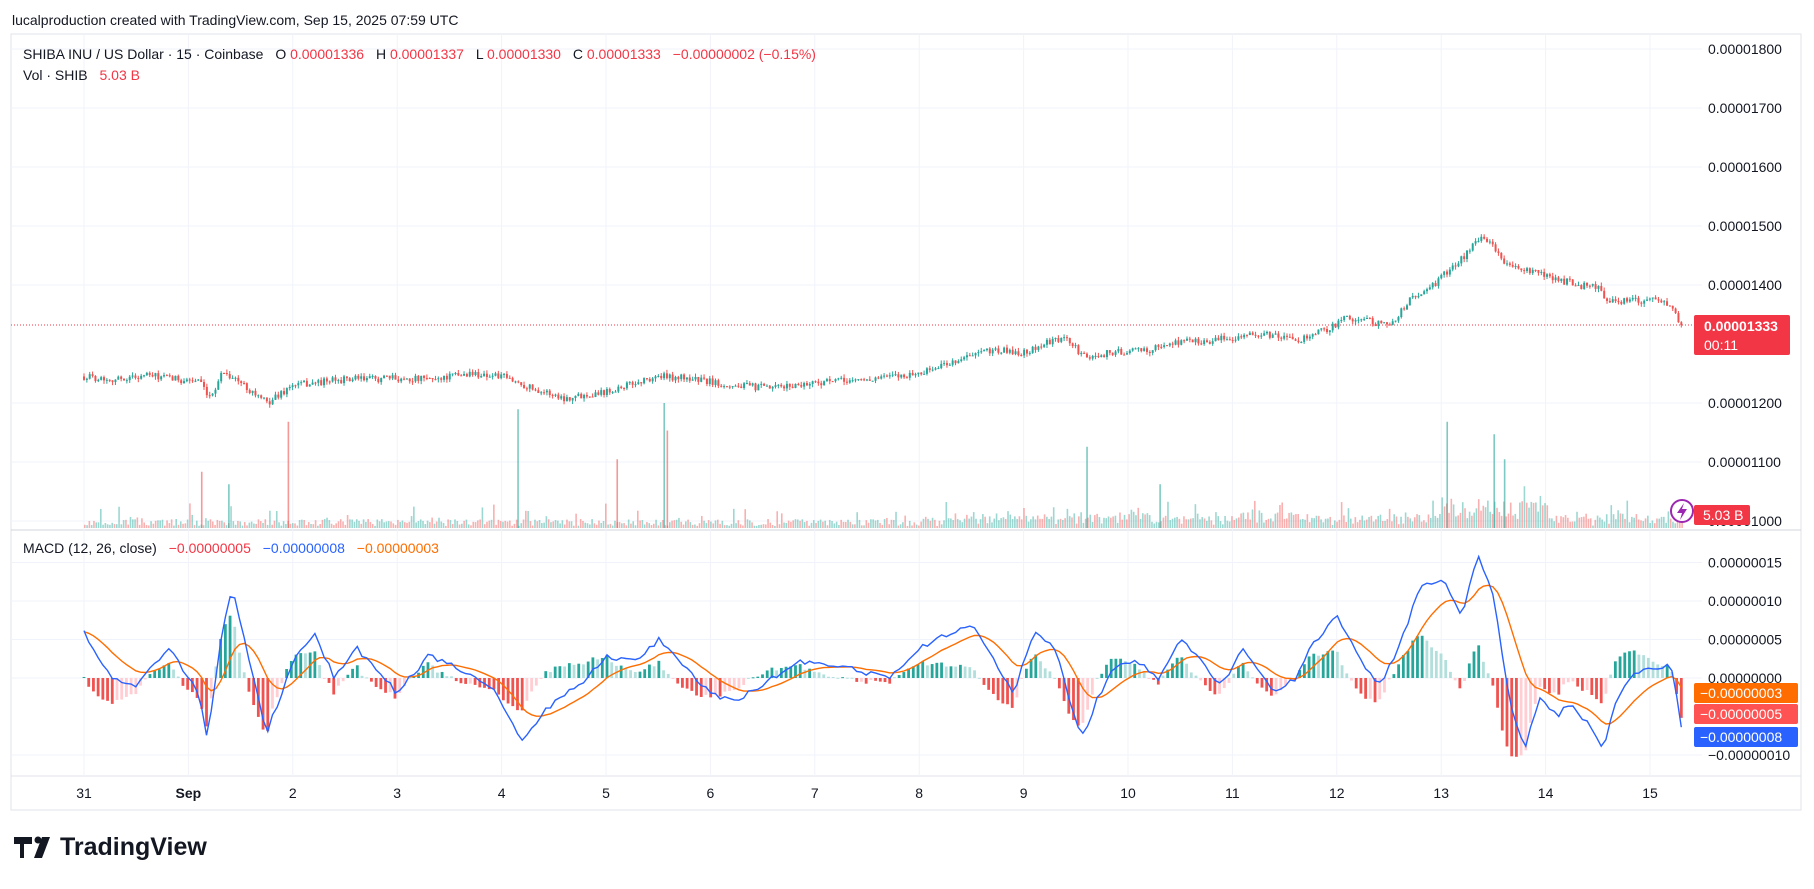 The image size is (1814, 889). I want to click on tradingview-logo: TradingView, so click(110, 847).